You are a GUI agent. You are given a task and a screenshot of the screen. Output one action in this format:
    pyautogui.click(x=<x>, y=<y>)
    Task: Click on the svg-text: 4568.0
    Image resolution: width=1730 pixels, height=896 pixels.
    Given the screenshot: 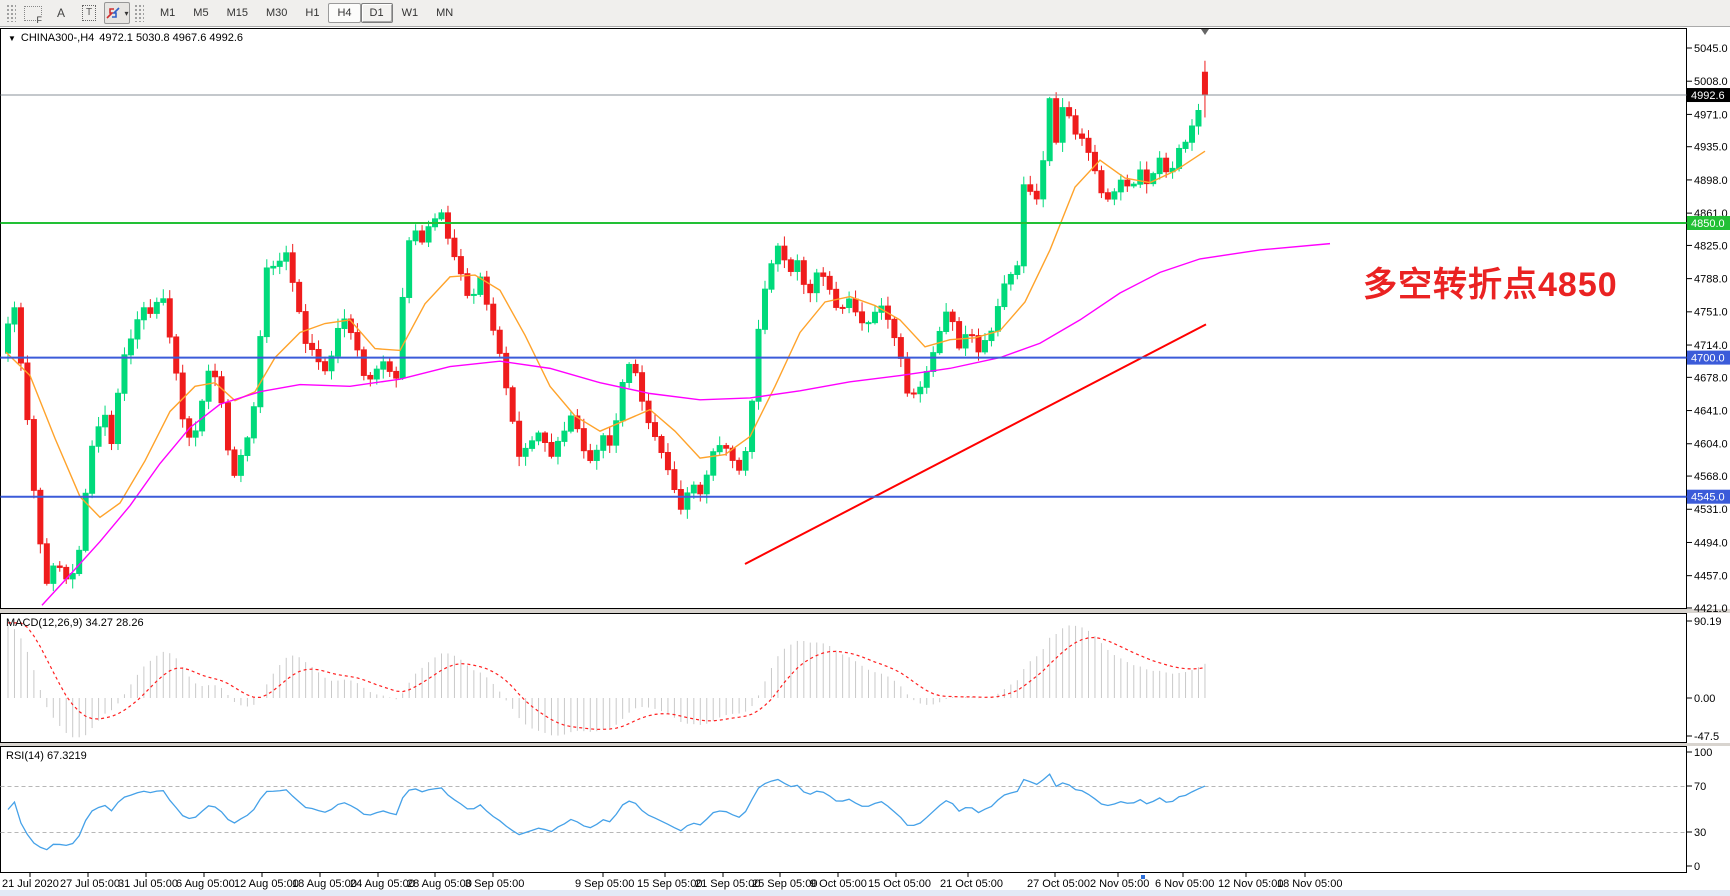 What is the action you would take?
    pyautogui.click(x=1711, y=477)
    